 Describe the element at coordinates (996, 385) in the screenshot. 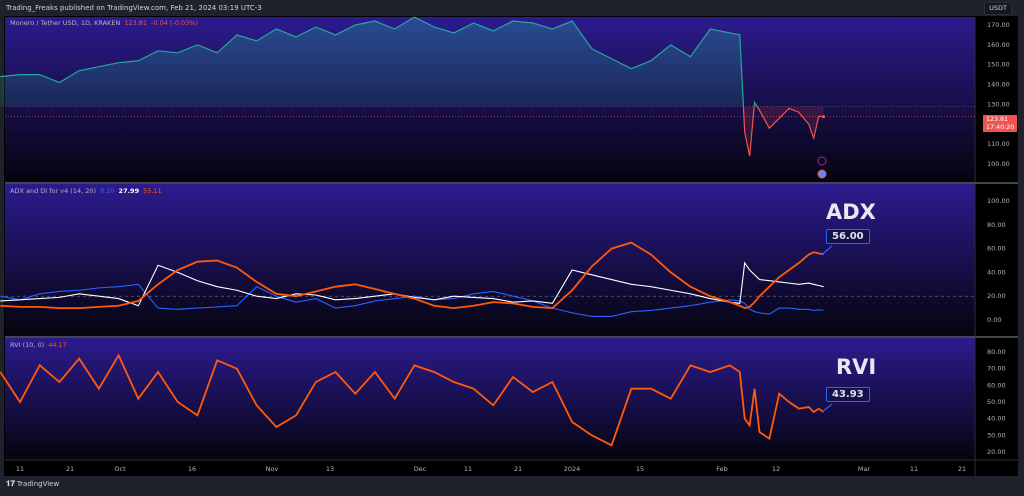

I see `rvi-tick: 60.00` at that location.